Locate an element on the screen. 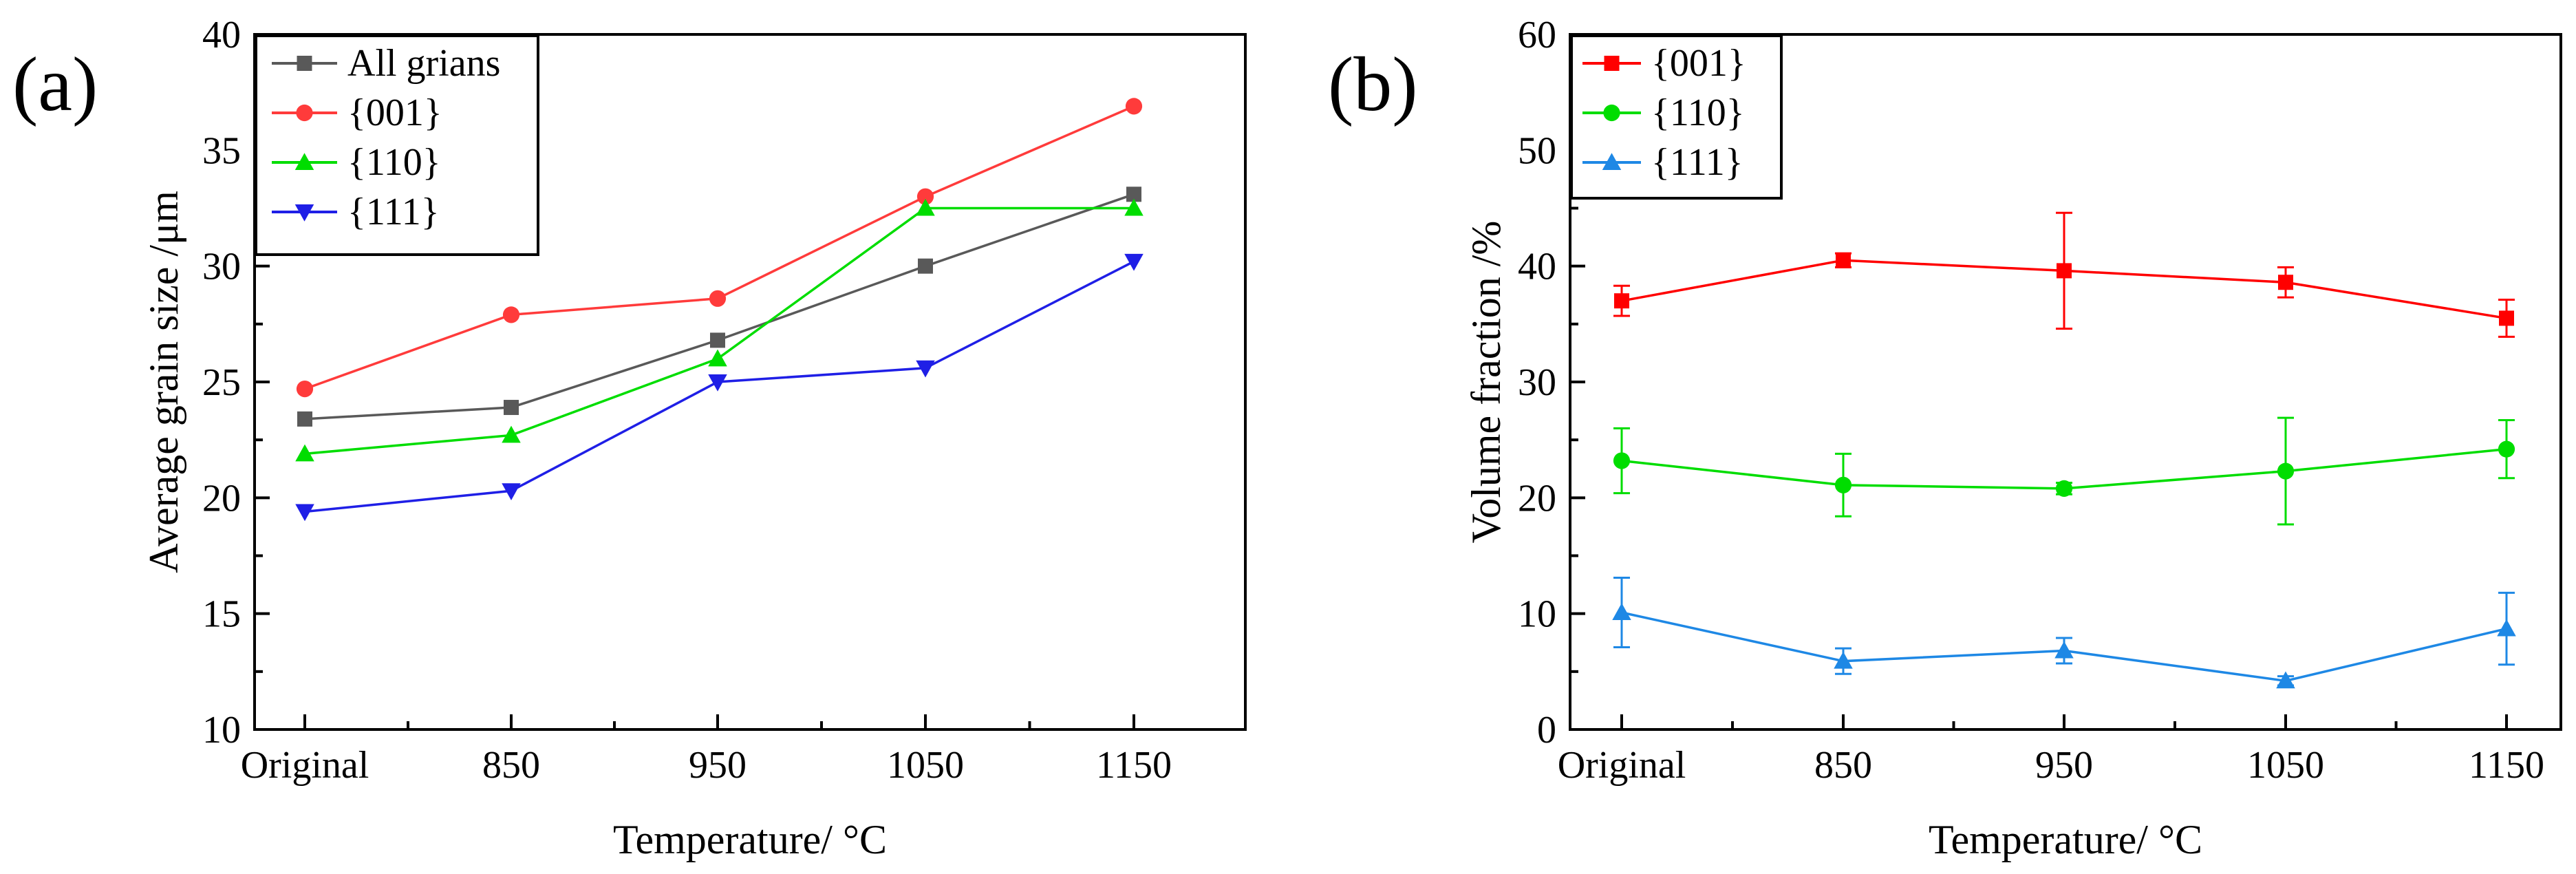  panel-b-legend: {001} {110} {111} is located at coordinates (1676, 117).